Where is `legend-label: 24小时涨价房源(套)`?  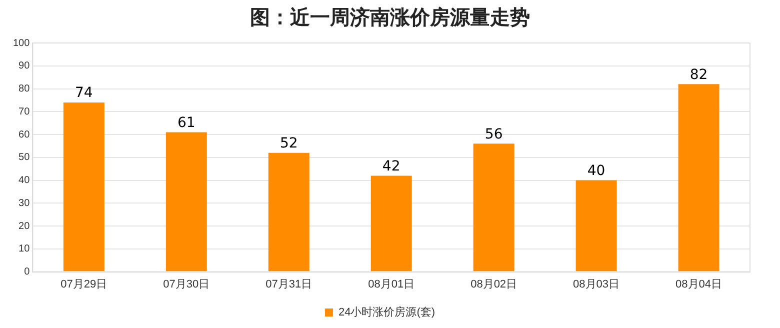
legend-label: 24小时涨价房源(套) is located at coordinates (387, 312).